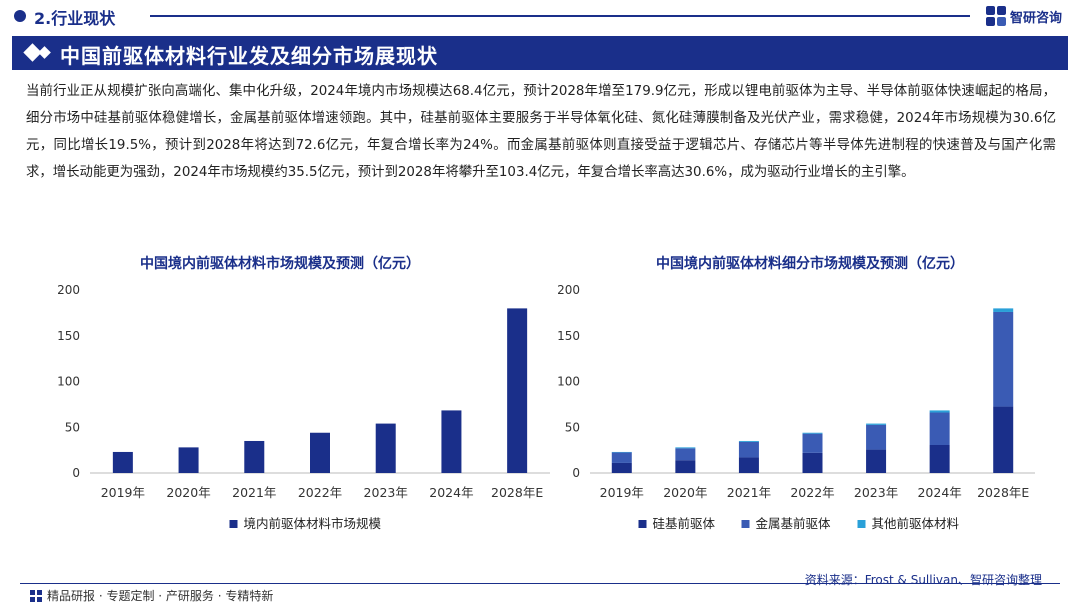 The height and width of the screenshot is (607, 1080). What do you see at coordinates (540, 583) in the screenshot?
I see `bottom-divider` at bounding box center [540, 583].